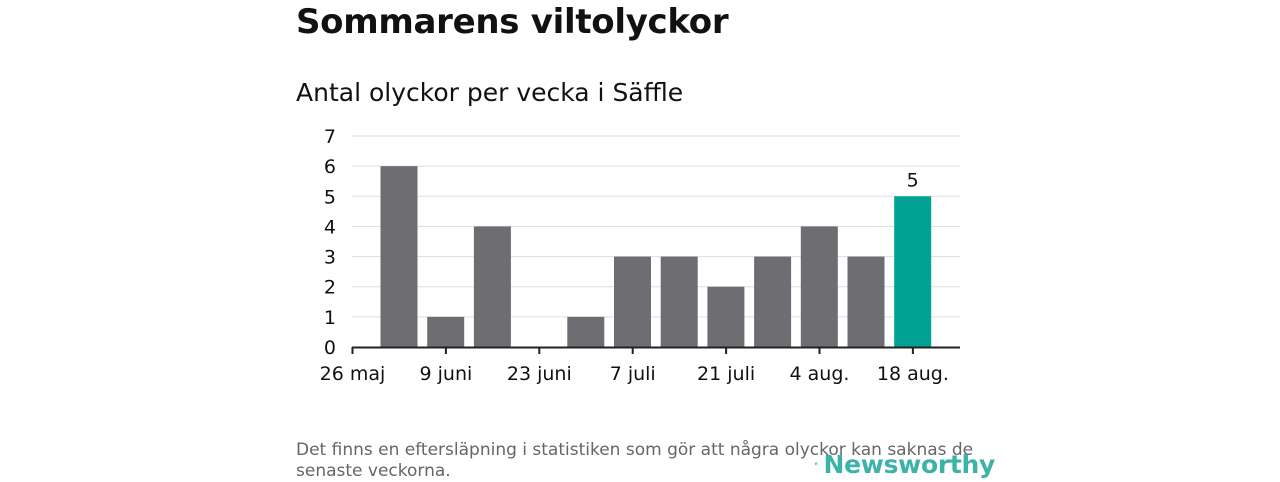 Image resolution: width=1280 pixels, height=482 pixels. Describe the element at coordinates (330, 227) in the screenshot. I see `y-tick-label: 4` at that location.